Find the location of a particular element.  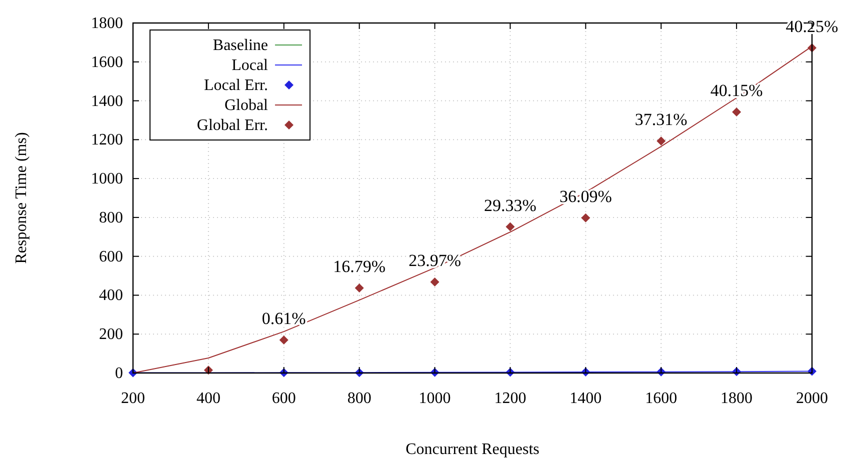

y-tick-label: 800 is located at coordinates (111, 217).